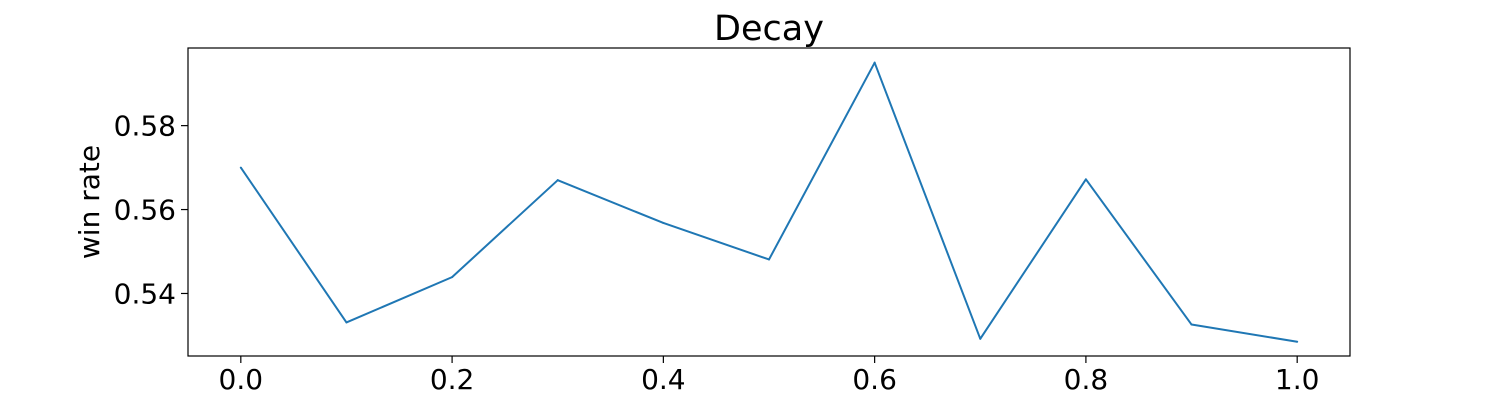  Describe the element at coordinates (145, 210) in the screenshot. I see `y-tick-label: 0.56` at that location.